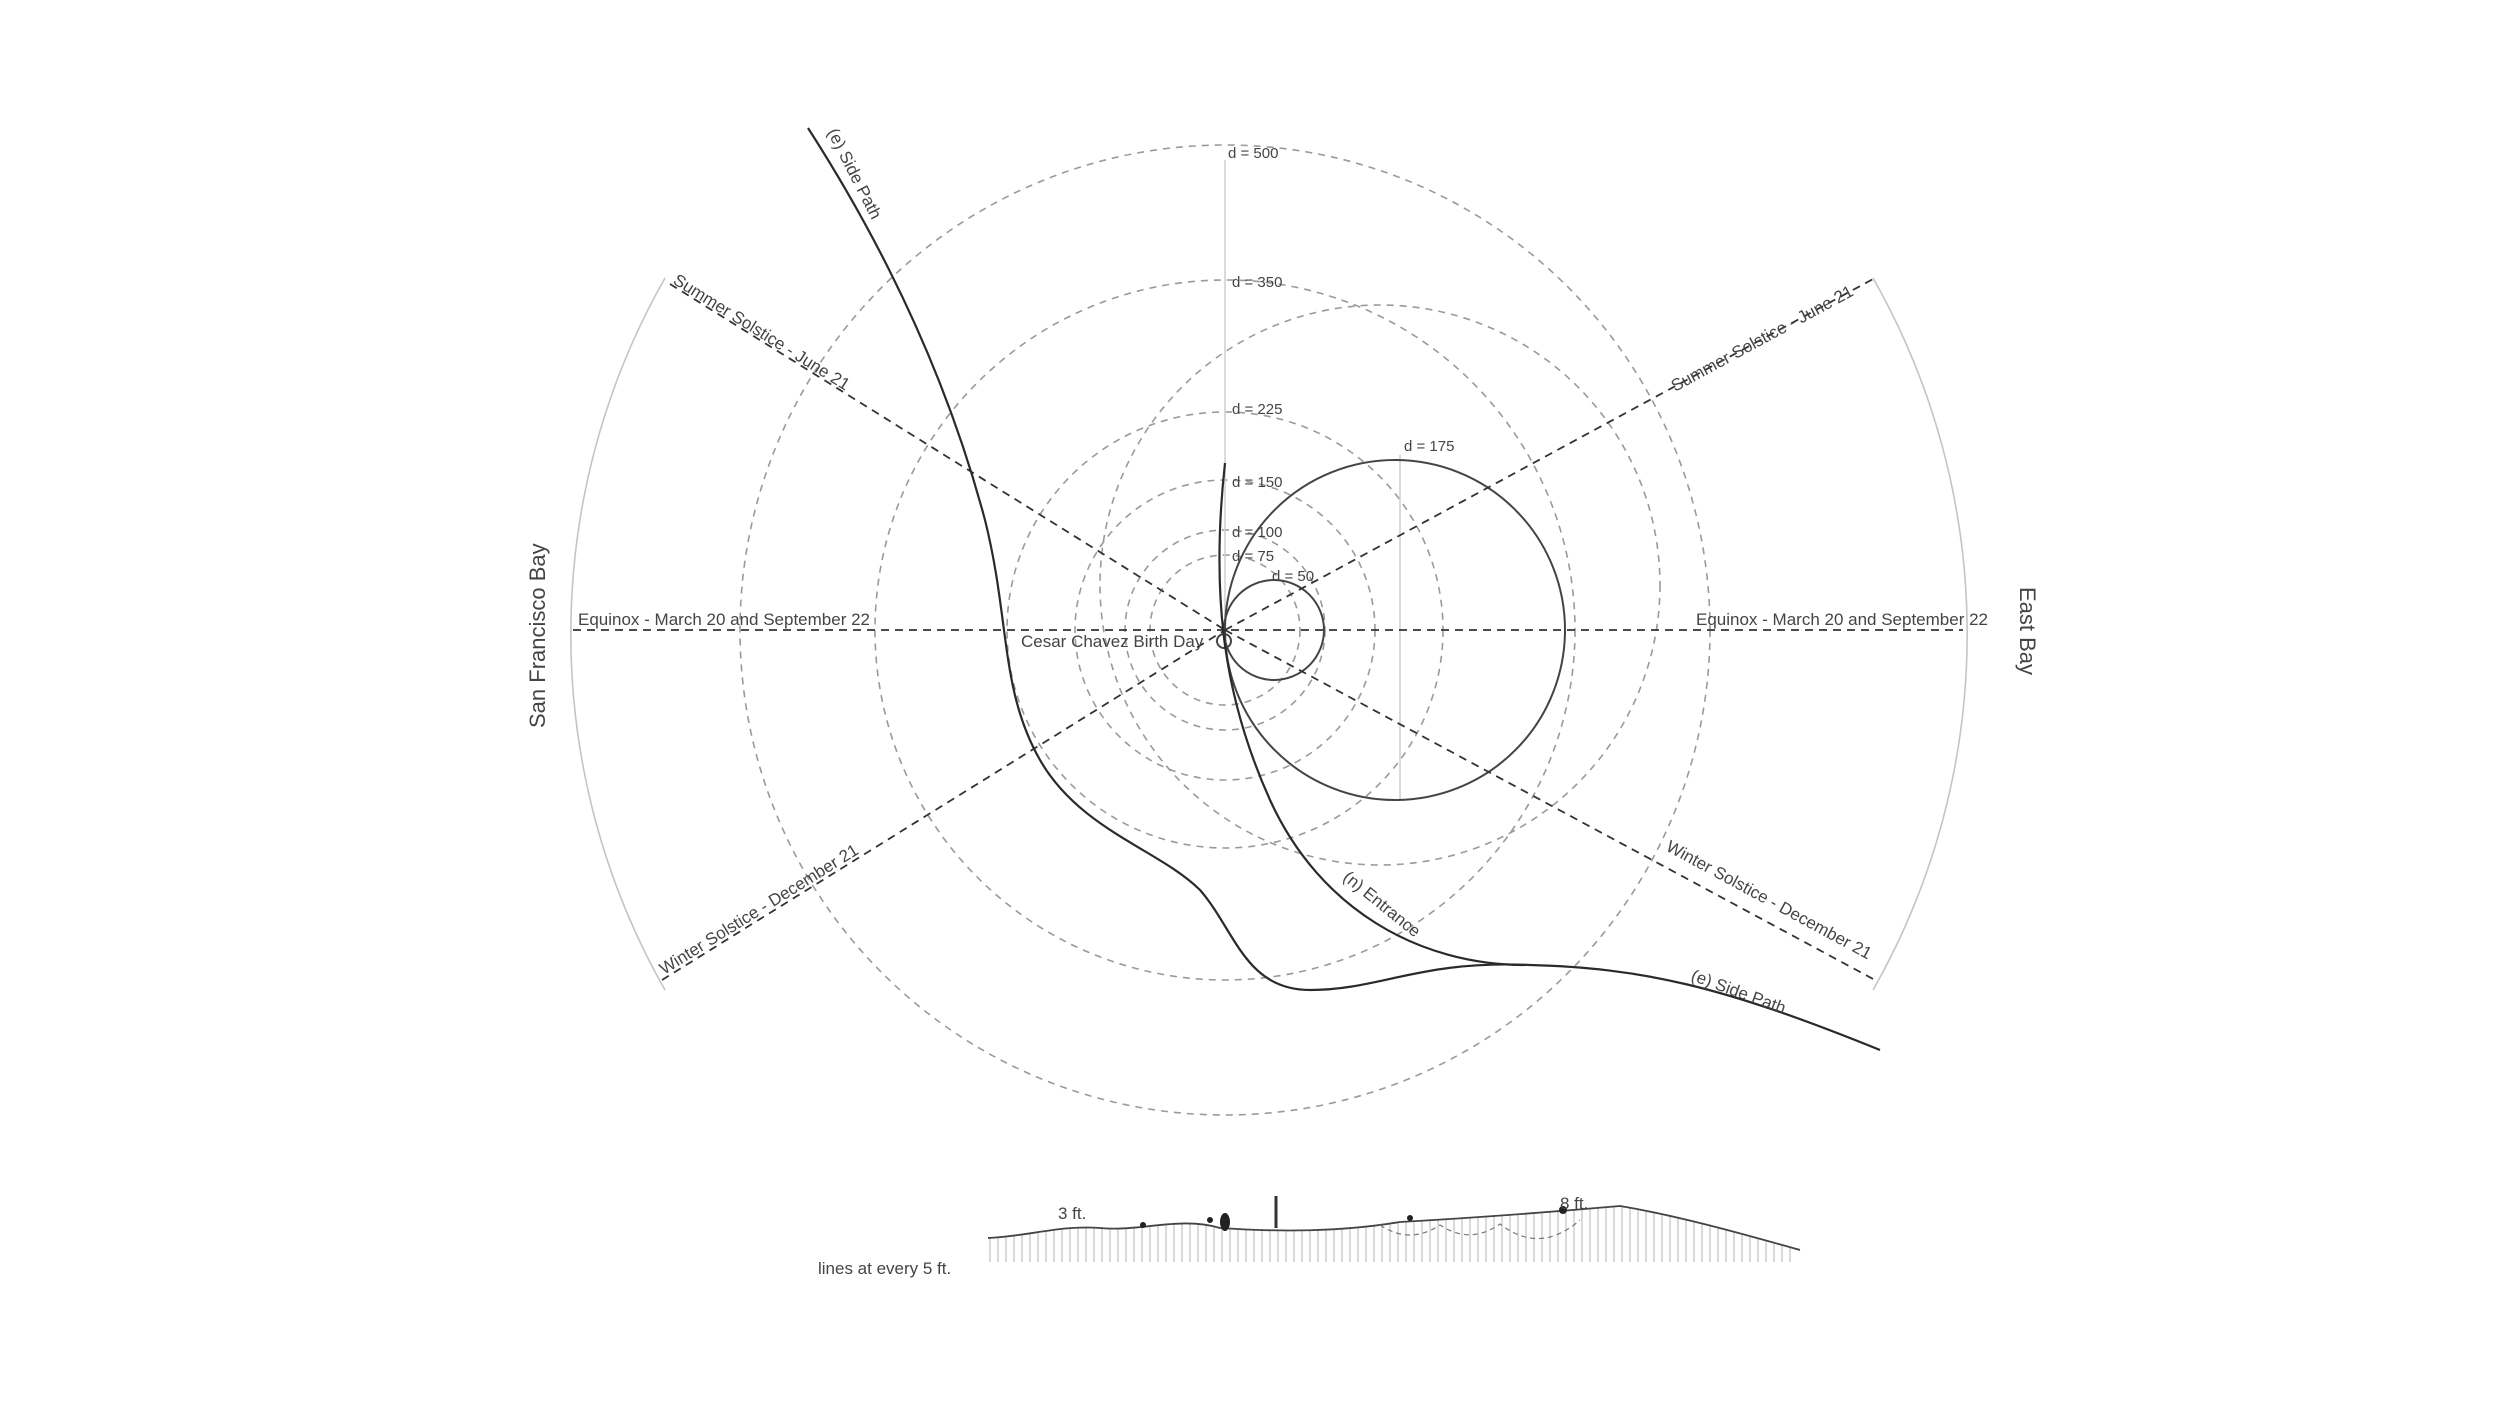 The image size is (2500, 1406). What do you see at coordinates (1381, 904) in the screenshot?
I see `entrance-label: (n) Entrance` at bounding box center [1381, 904].